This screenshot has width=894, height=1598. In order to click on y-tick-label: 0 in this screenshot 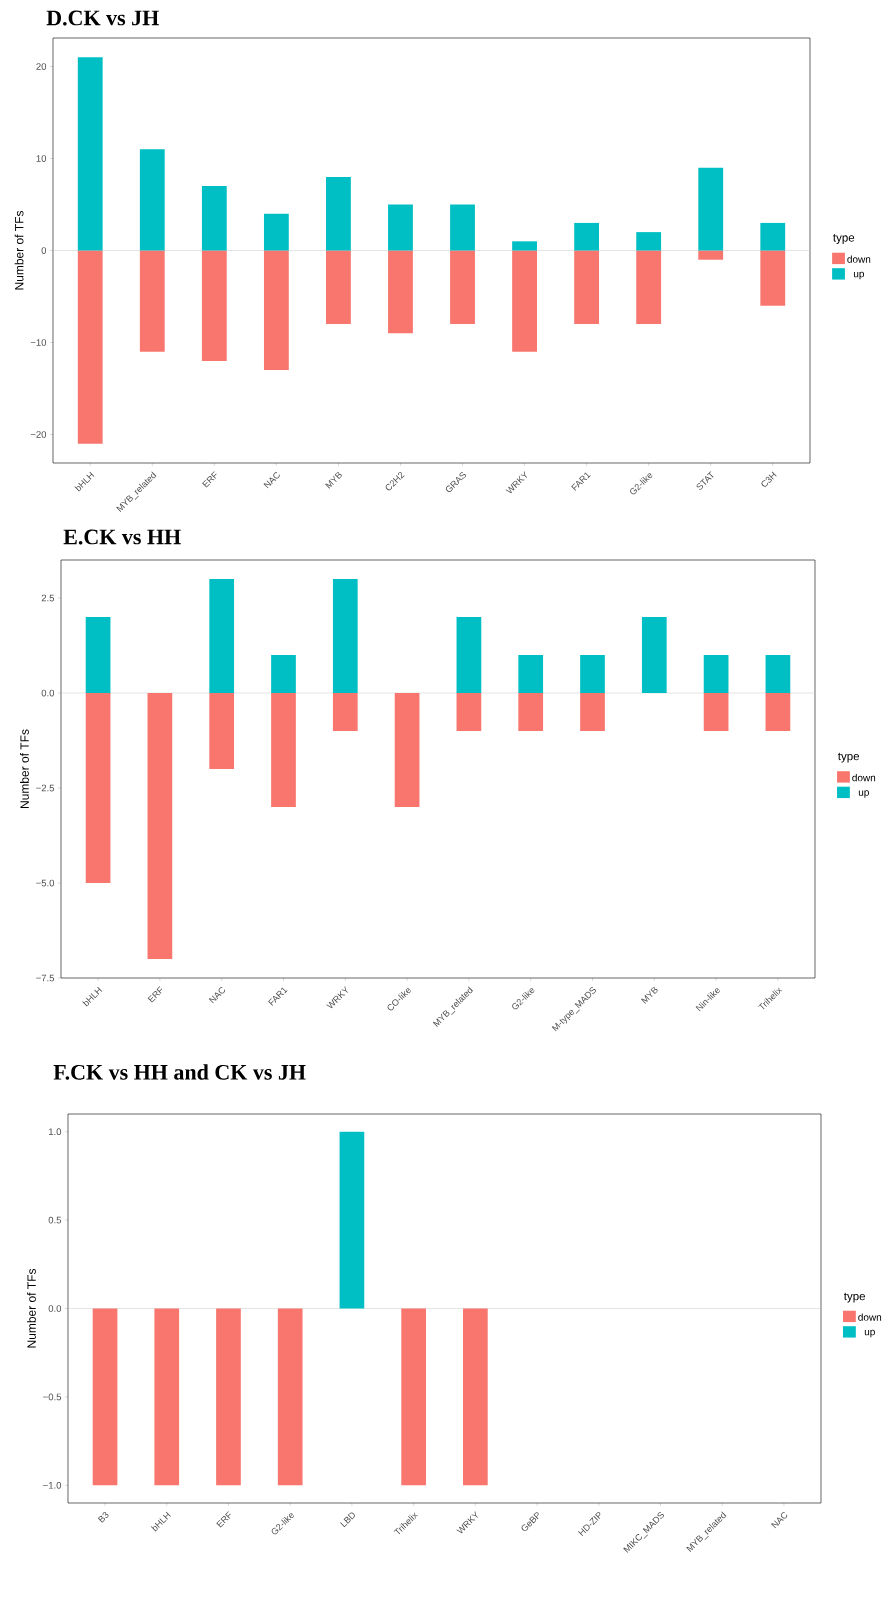, I will do `click(44, 250)`.